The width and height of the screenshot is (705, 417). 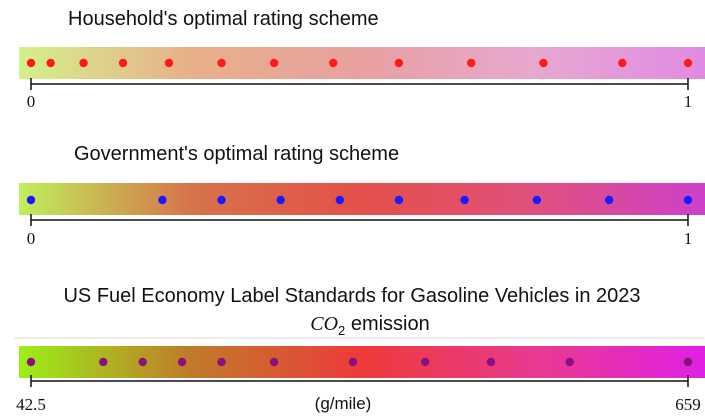 I want to click on subtitle-emission: emission, so click(x=387, y=324).